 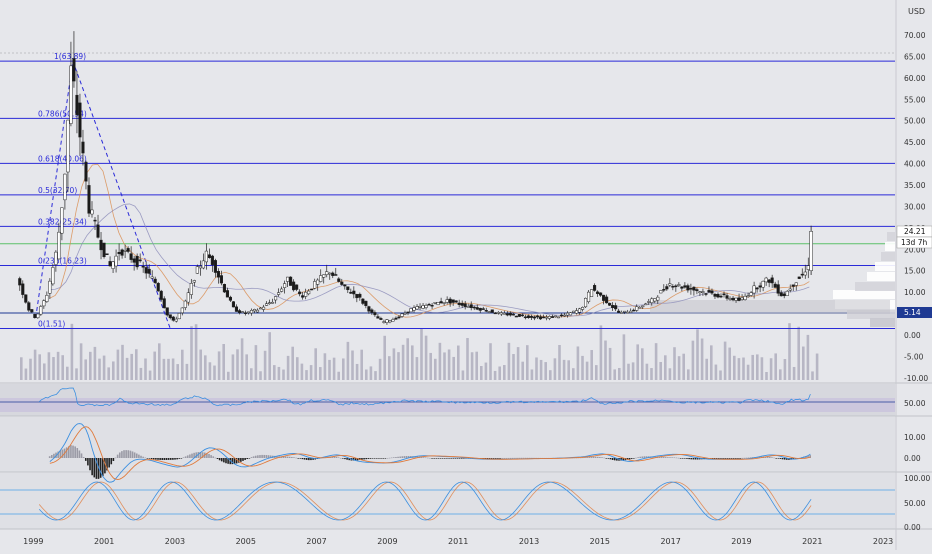 What do you see at coordinates (914, 242) in the screenshot?
I see `countdown-tag: 13d 7h` at bounding box center [914, 242].